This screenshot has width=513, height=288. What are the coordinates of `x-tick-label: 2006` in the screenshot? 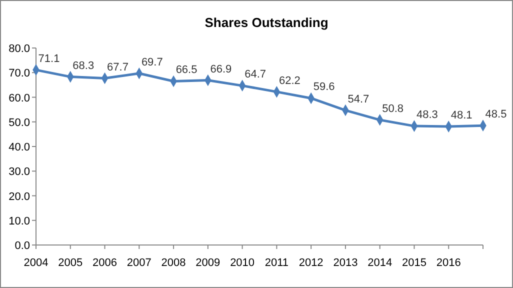 It's located at (105, 263).